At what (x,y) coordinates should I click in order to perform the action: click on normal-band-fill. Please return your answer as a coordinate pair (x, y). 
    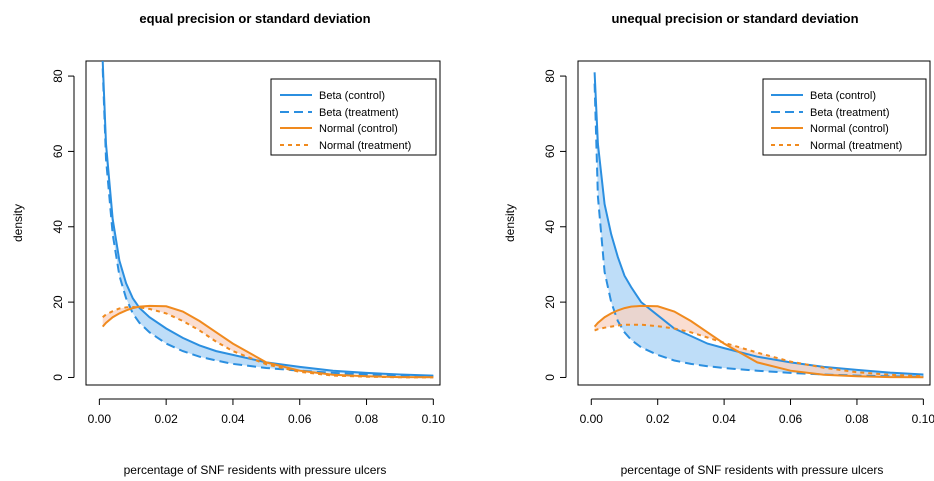
    Looking at the image, I should click on (759, 341).